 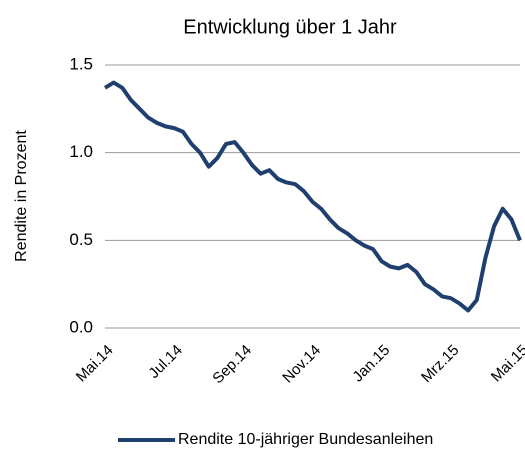 I want to click on y-tick-label: 1.0, so click(x=81, y=151).